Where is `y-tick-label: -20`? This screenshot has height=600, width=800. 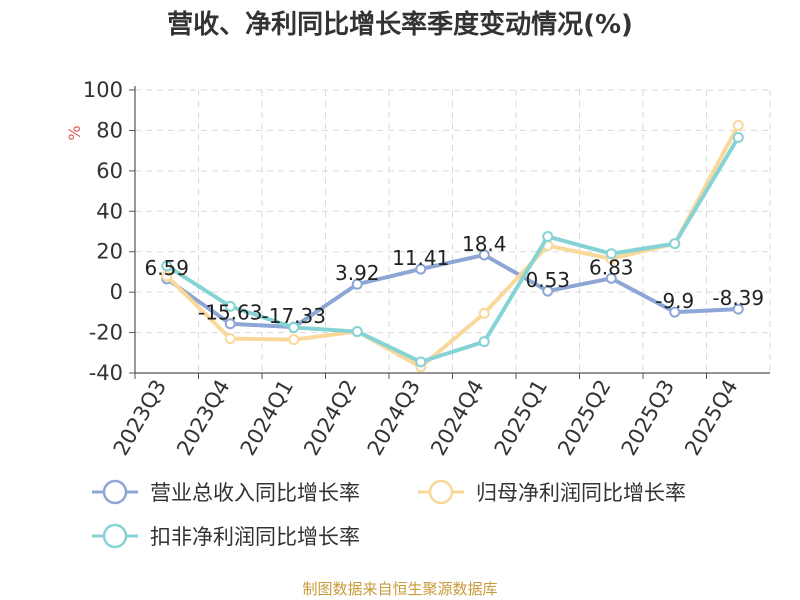 y-tick-label: -20 is located at coordinates (106, 333).